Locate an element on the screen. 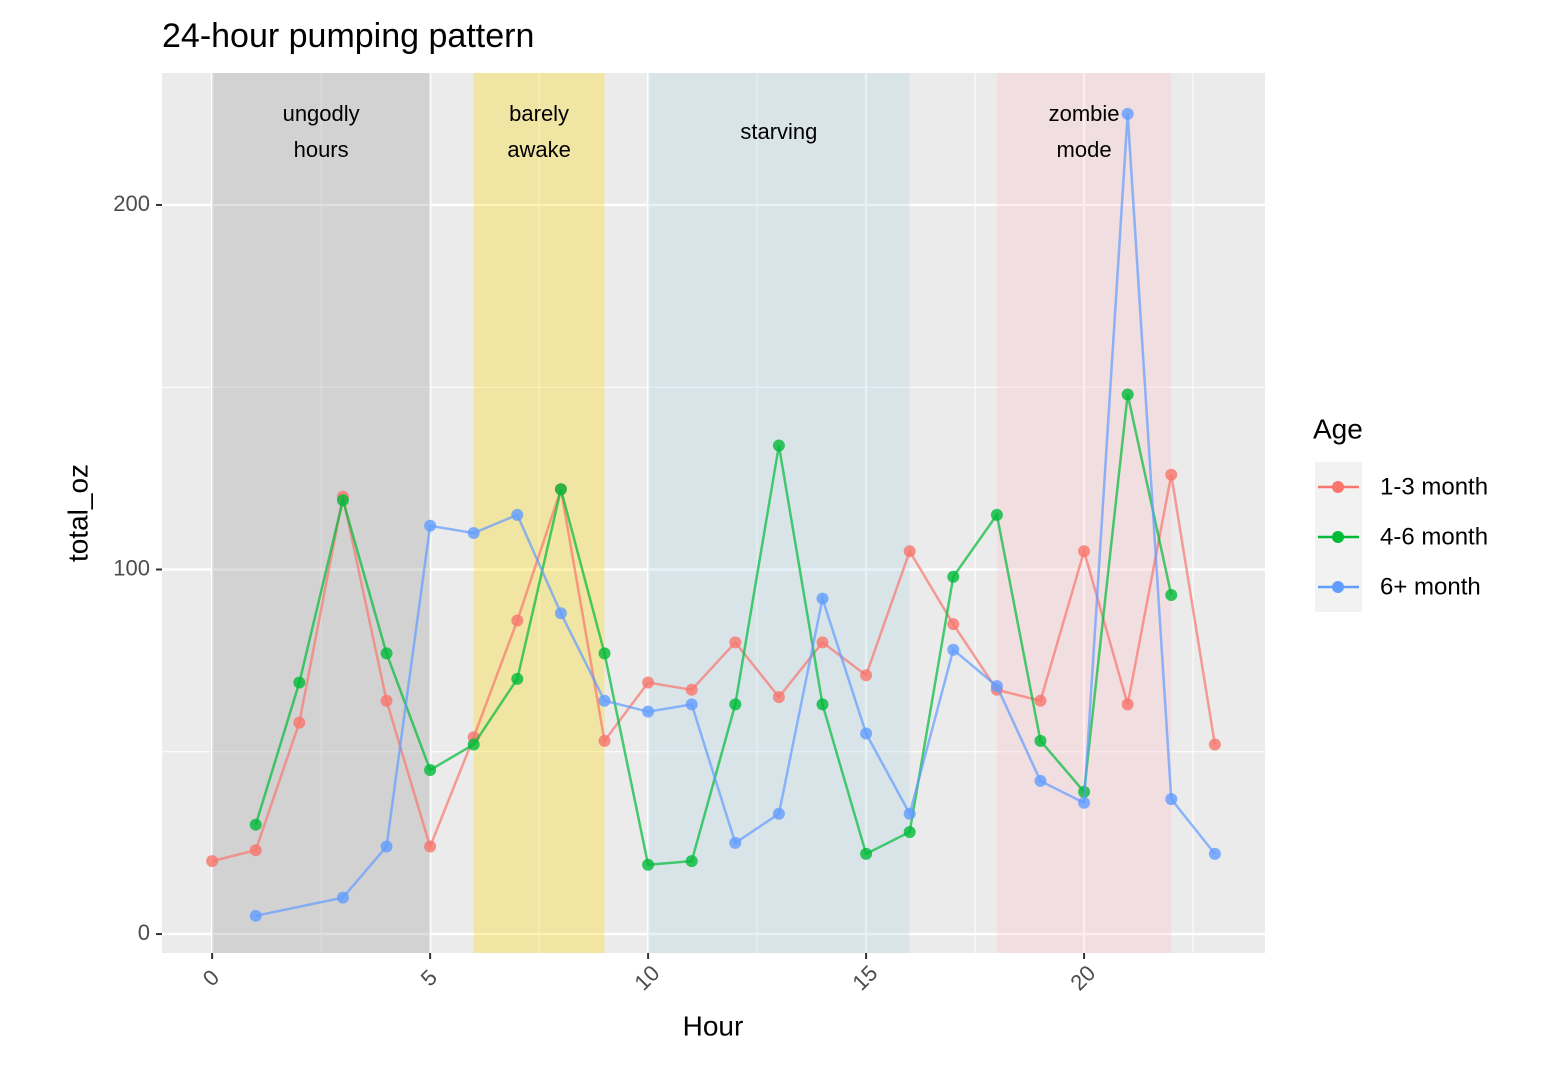  y-tick-label: 0 is located at coordinates (144, 932).